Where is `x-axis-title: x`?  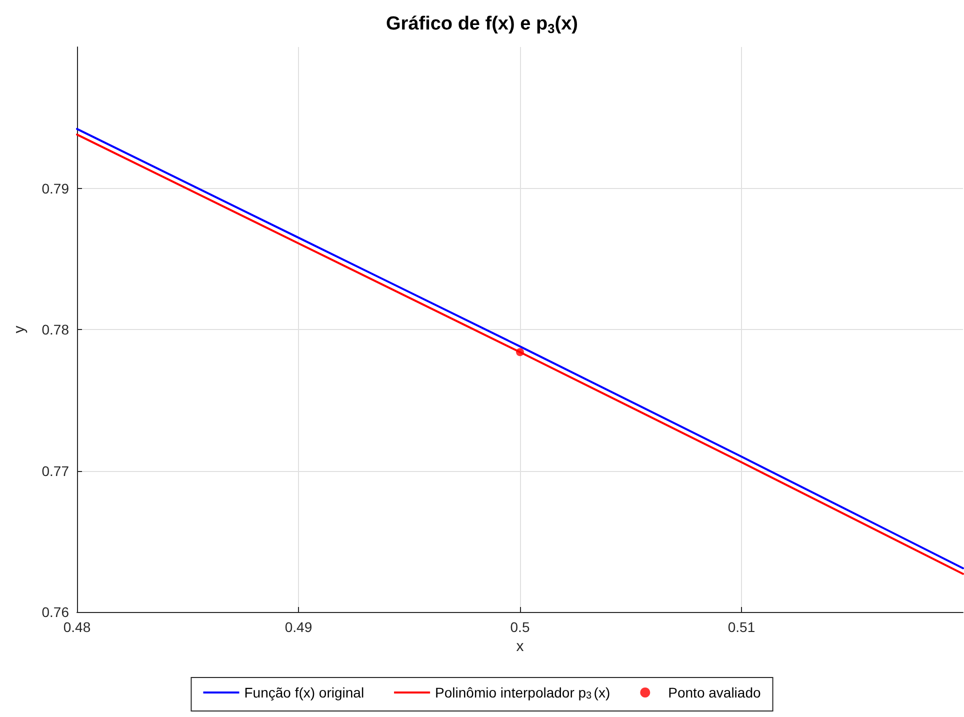 x-axis-title: x is located at coordinates (520, 646).